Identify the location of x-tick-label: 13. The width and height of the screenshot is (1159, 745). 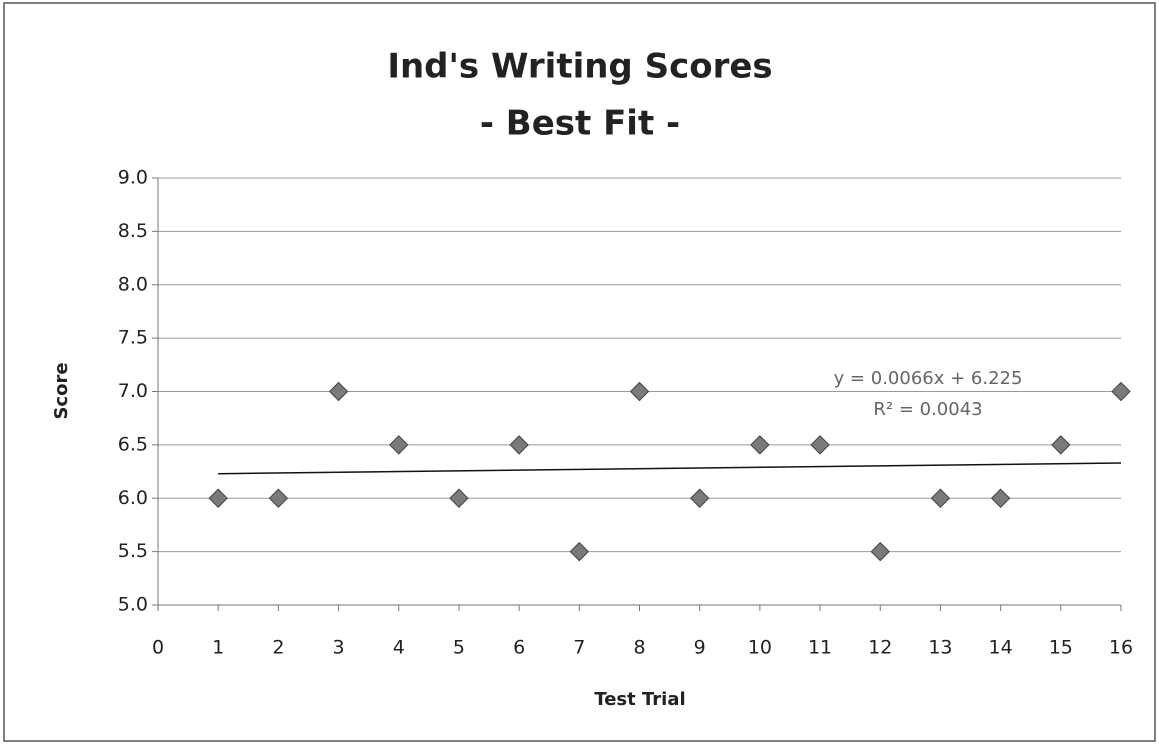
(940, 648).